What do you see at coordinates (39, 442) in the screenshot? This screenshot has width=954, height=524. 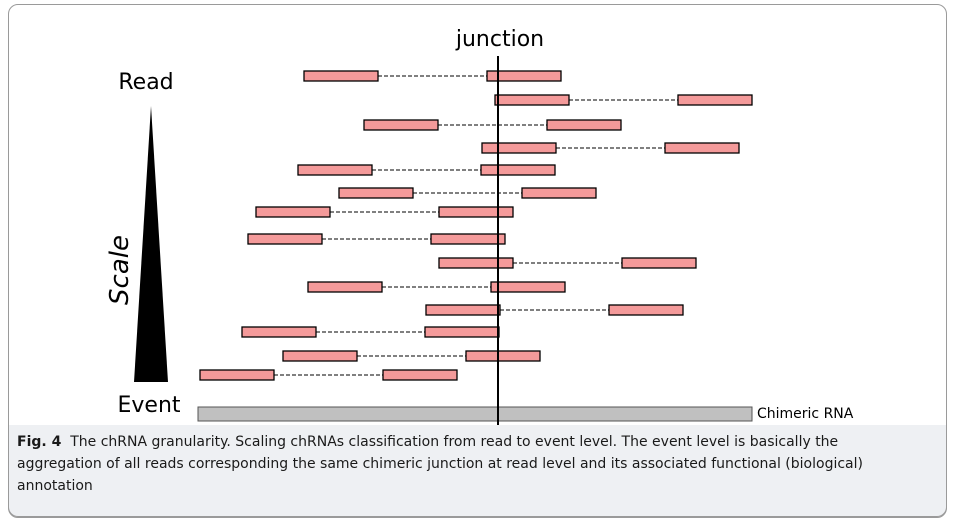 I see `figure-number: Fig. 4` at bounding box center [39, 442].